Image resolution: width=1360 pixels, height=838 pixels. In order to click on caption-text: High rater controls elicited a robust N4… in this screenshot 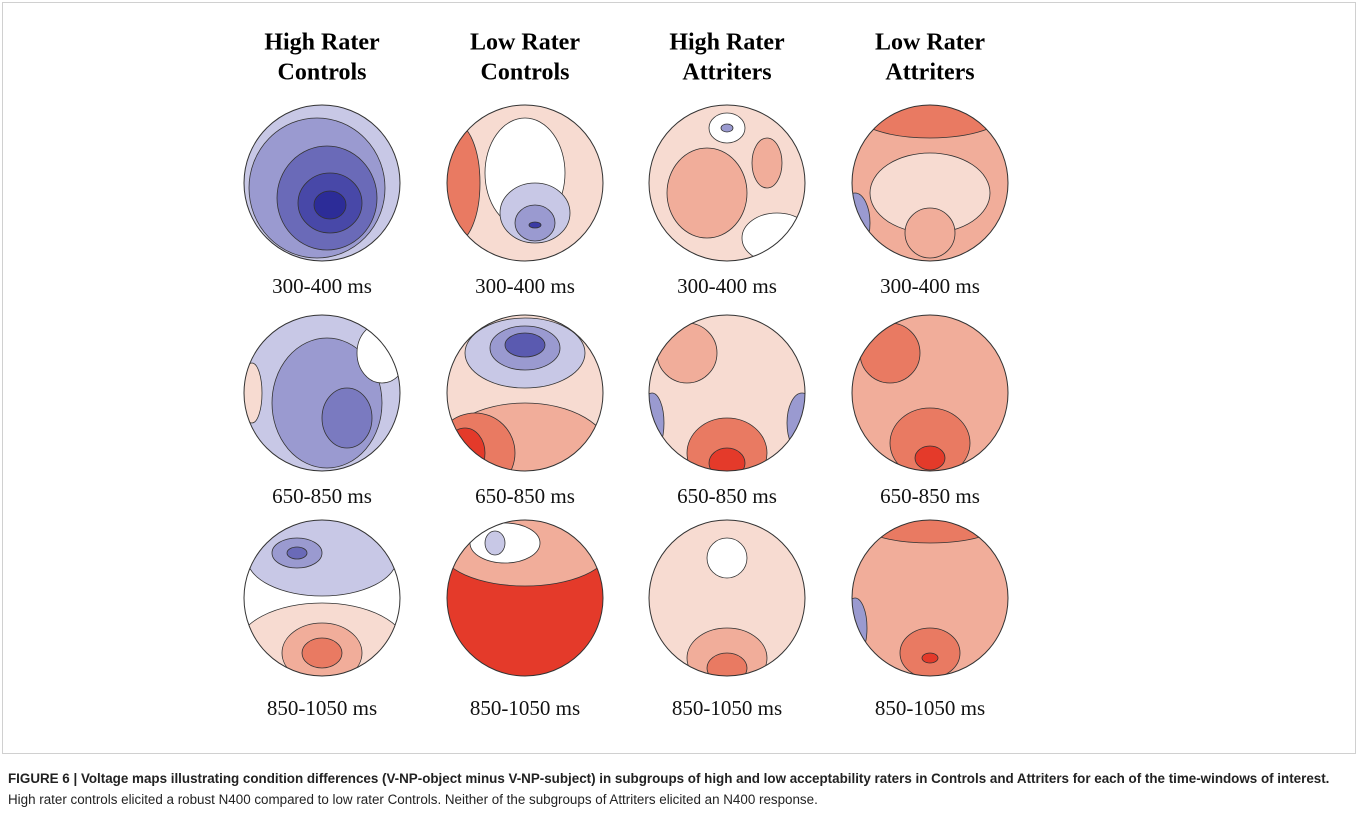, I will do `click(413, 799)`.